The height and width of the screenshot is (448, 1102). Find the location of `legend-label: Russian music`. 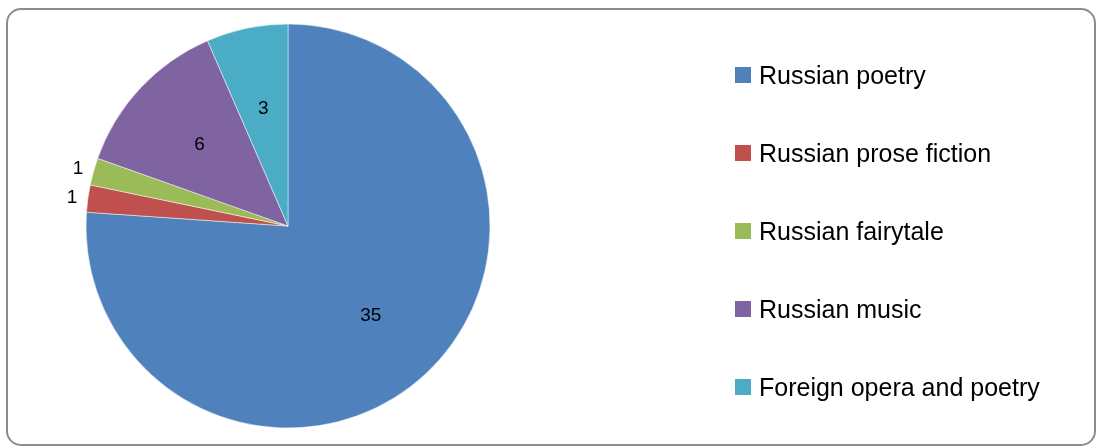

legend-label: Russian music is located at coordinates (840, 308).